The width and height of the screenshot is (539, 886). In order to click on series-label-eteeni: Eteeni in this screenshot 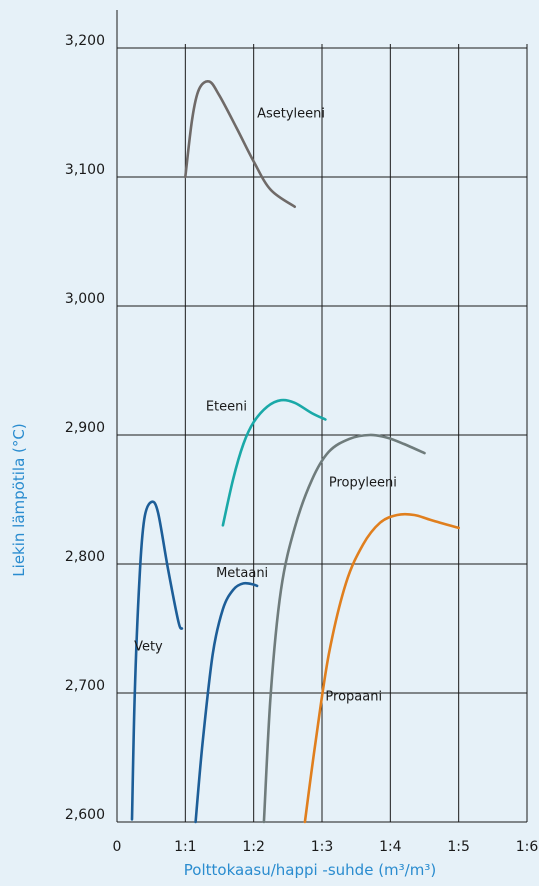, I will do `click(226, 406)`.